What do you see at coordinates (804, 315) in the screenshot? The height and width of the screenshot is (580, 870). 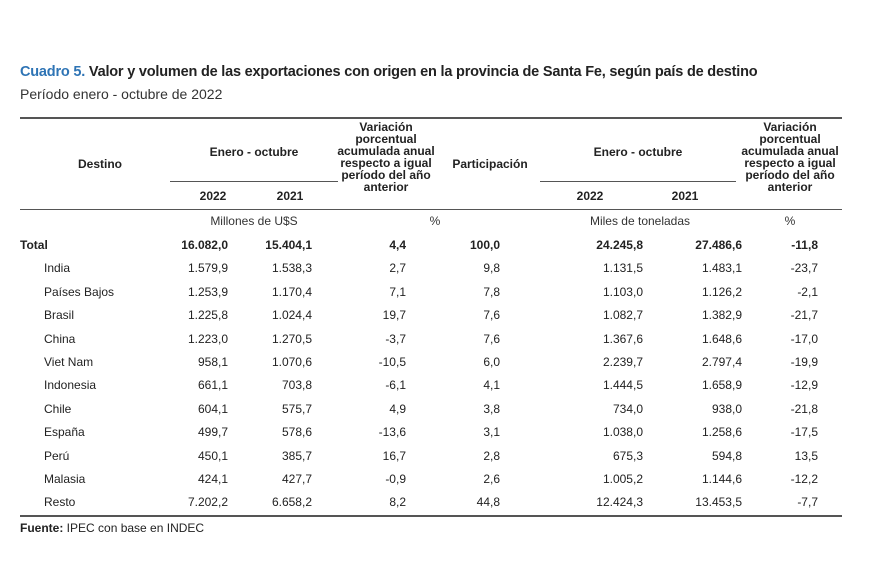 I see `cell-tvar: -21,7` at bounding box center [804, 315].